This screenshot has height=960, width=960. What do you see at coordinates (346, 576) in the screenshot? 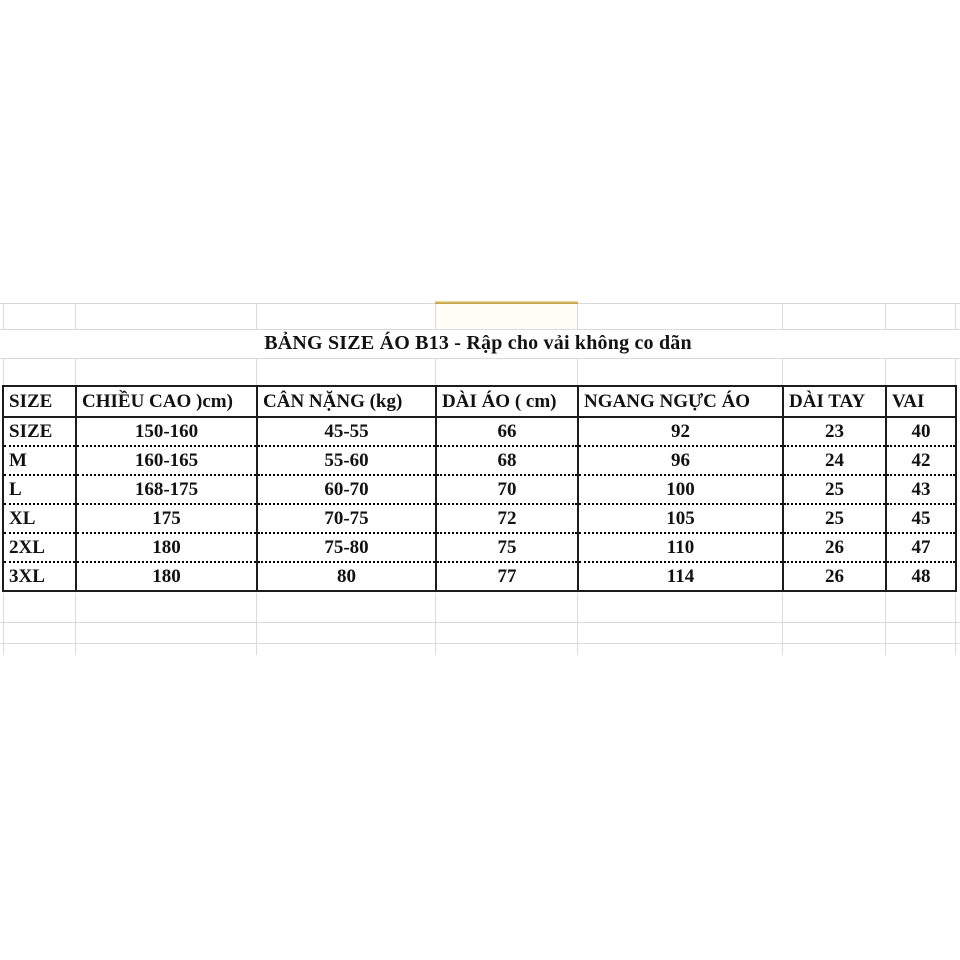
I see `cell-can-nang: 80` at bounding box center [346, 576].